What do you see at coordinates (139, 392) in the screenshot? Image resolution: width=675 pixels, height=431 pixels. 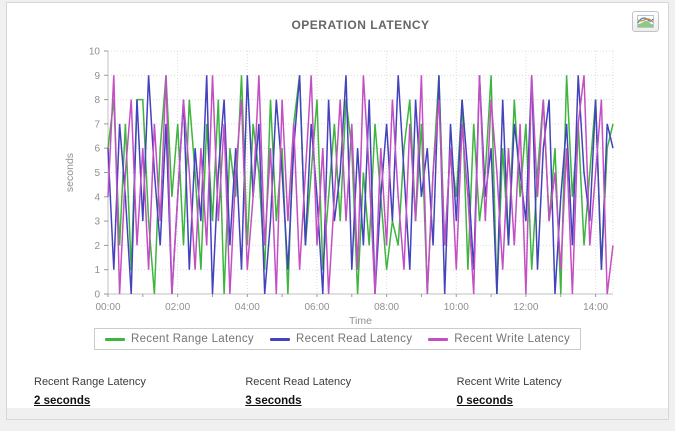 I see `stat-range-latency: Recent Range Latency 2 seconds` at bounding box center [139, 392].